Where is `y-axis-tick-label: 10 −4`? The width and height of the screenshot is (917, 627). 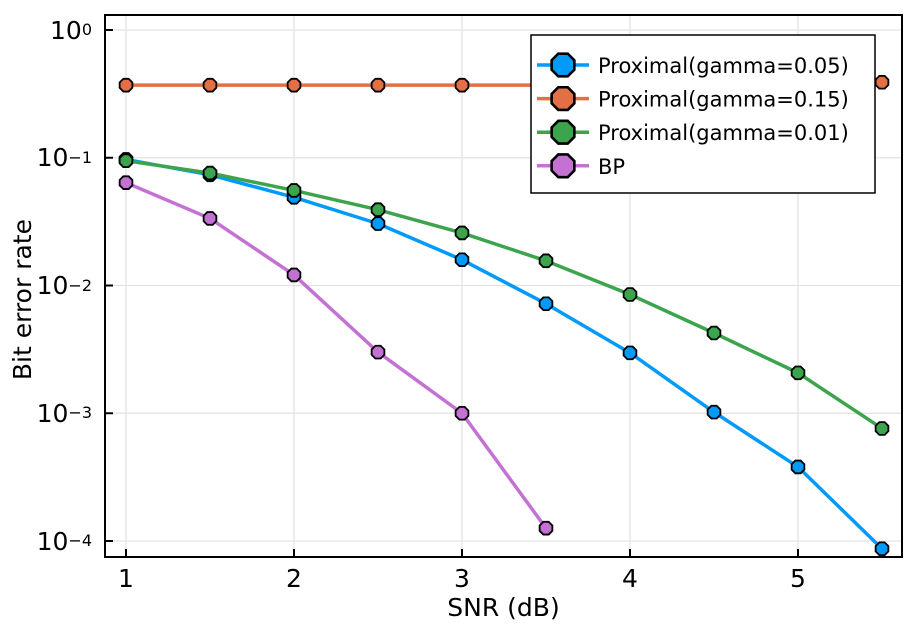
y-axis-tick-label: 10 −4 is located at coordinates (64, 541).